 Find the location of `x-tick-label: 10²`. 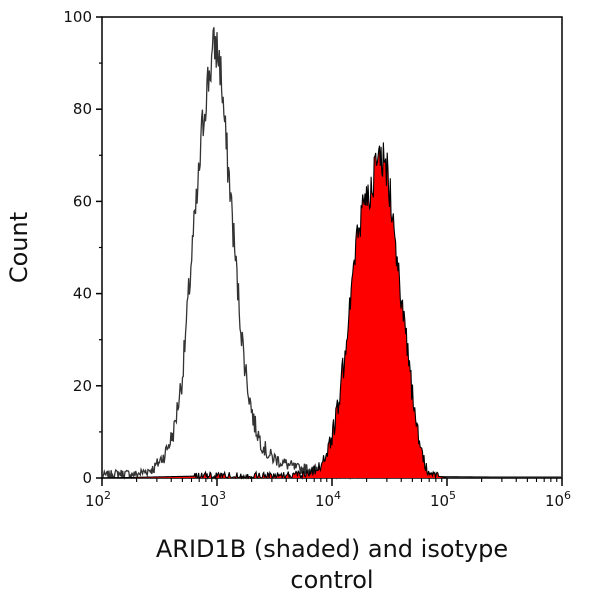

x-tick-label: 10² is located at coordinates (98, 499).